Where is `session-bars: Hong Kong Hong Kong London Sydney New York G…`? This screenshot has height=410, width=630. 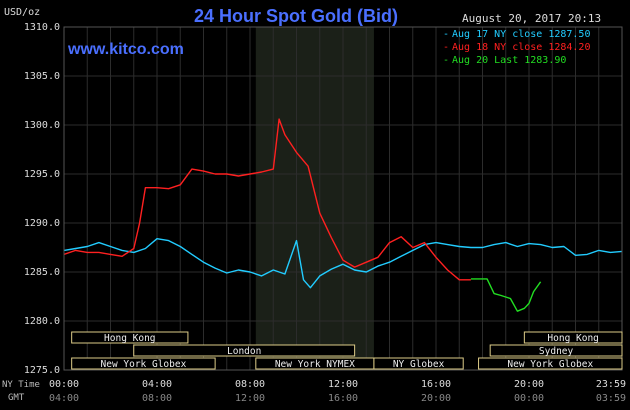 session-bars: Hong Kong Hong Kong London Sydney New York G… is located at coordinates (347, 350).